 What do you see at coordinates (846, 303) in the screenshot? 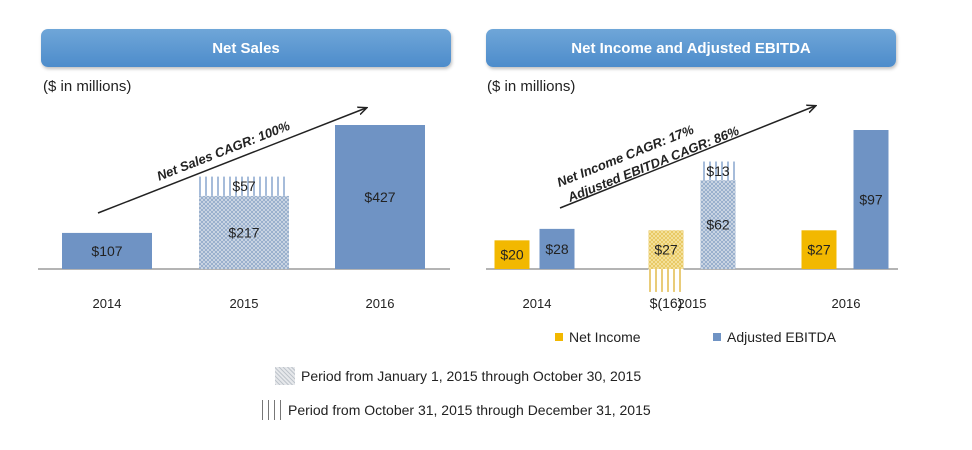
I see `right-category-2016: 2016` at bounding box center [846, 303].